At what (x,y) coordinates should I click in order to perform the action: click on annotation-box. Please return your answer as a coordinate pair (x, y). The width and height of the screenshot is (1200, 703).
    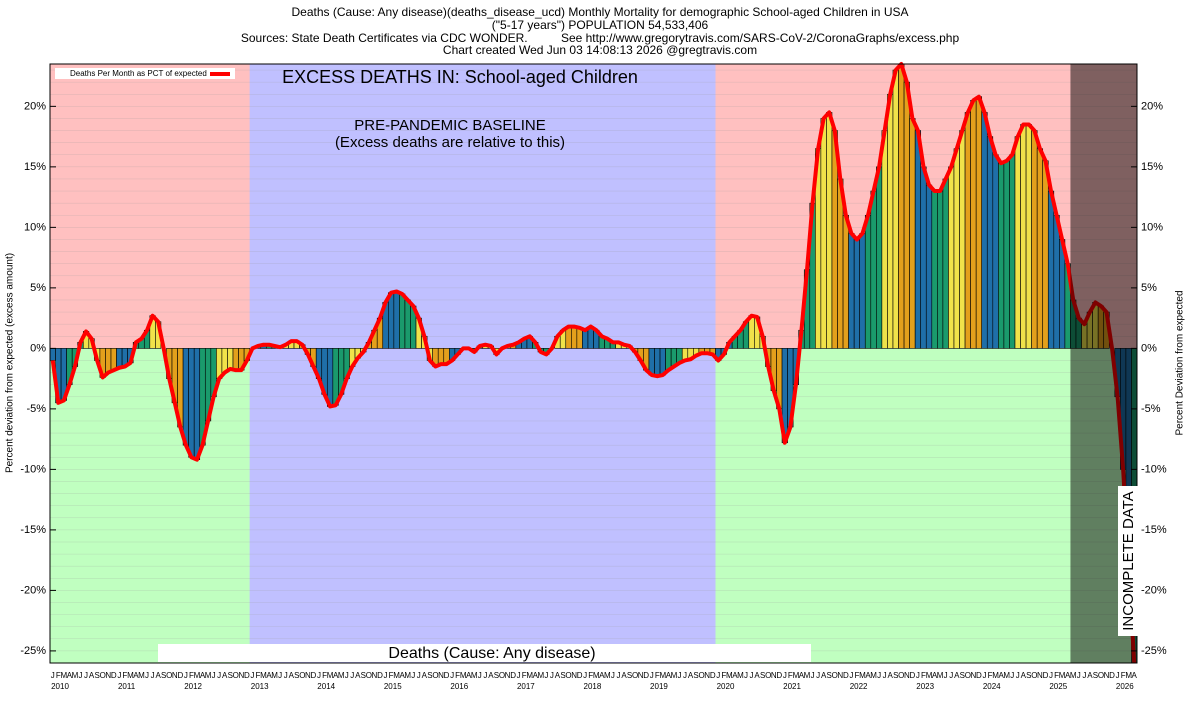
    Looking at the image, I should click on (484, 653).